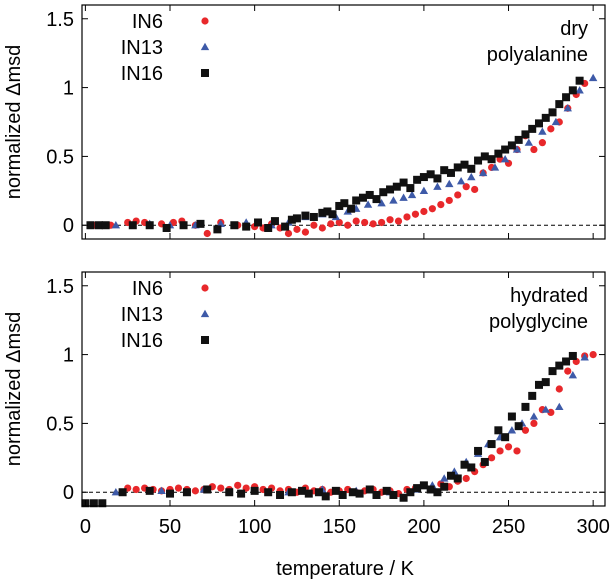  I want to click on legend-marker-in6, so click(205, 21).